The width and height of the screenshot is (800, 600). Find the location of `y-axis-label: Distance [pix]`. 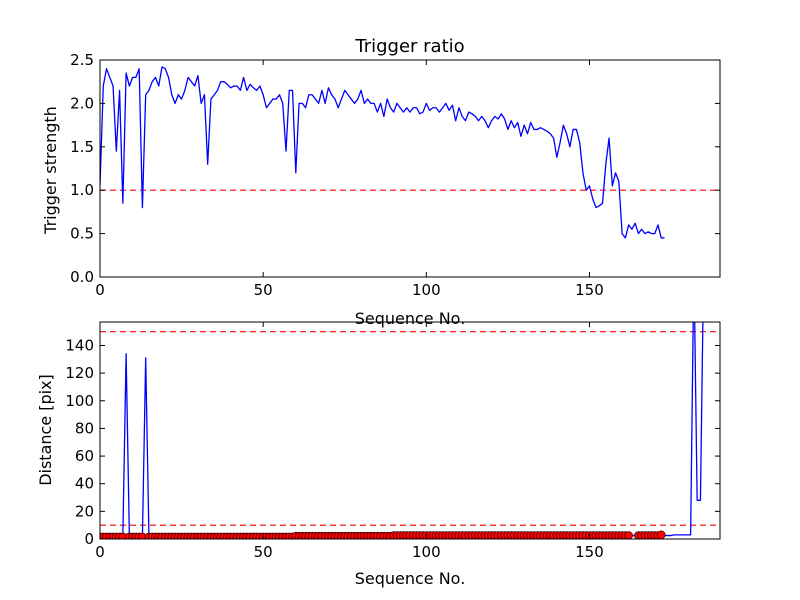

y-axis-label: Distance [pix] is located at coordinates (45, 430).